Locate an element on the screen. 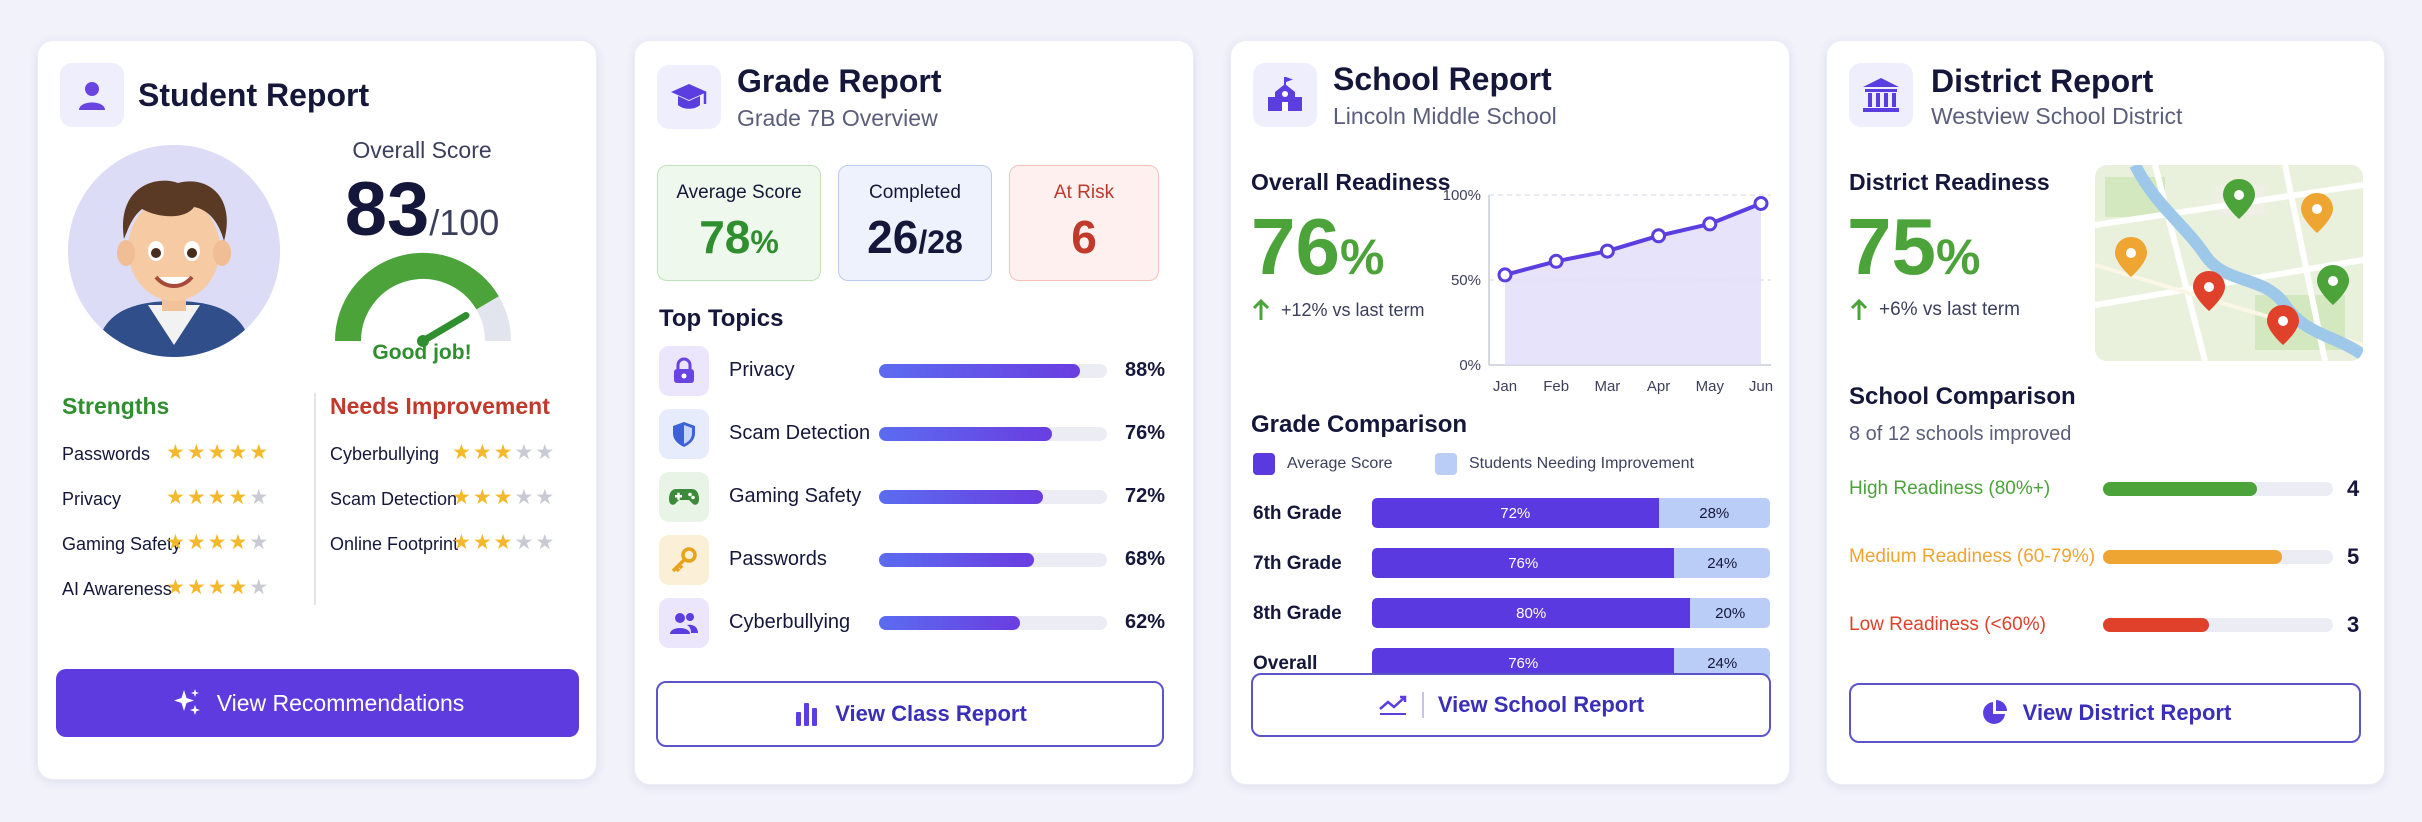 The width and height of the screenshot is (2422, 822). chart-line is located at coordinates (1633, 239).